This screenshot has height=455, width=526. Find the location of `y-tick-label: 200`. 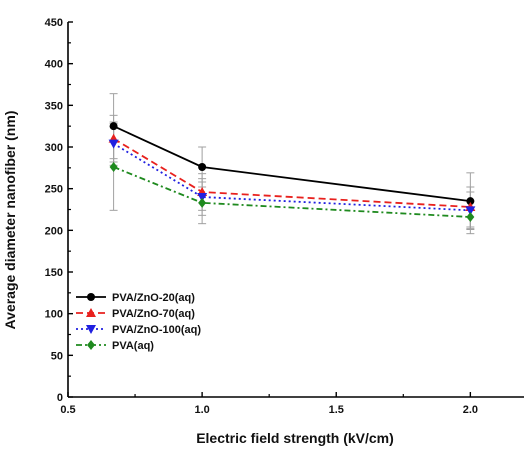

y-tick-label: 200 is located at coordinates (54, 231).